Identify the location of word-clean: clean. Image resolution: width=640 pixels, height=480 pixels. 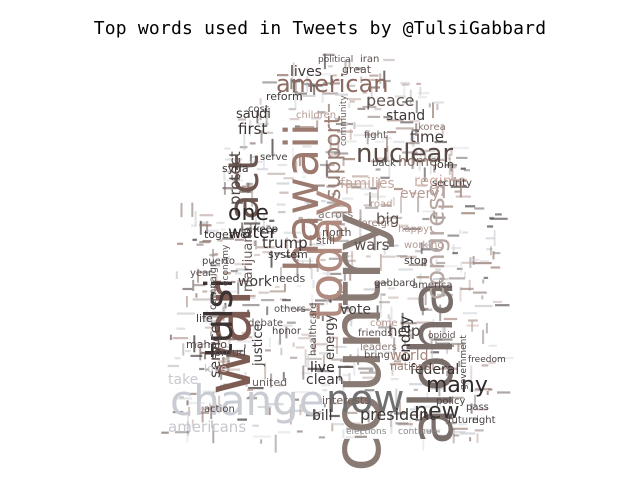
(325, 380).